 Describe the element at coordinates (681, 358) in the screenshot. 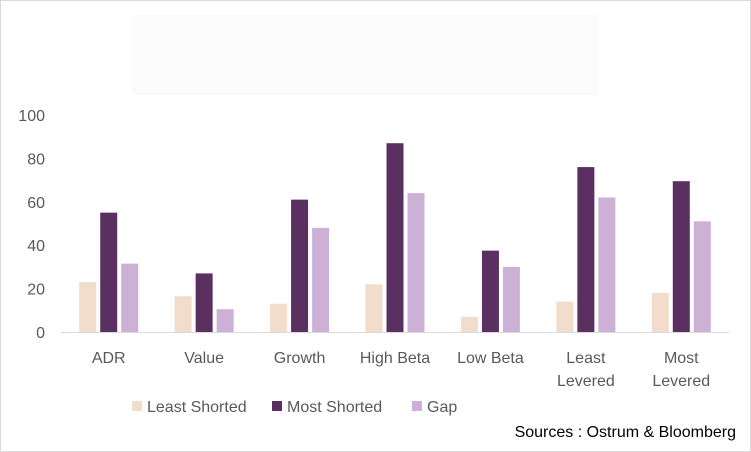

I see `x-tick-label: Most` at that location.